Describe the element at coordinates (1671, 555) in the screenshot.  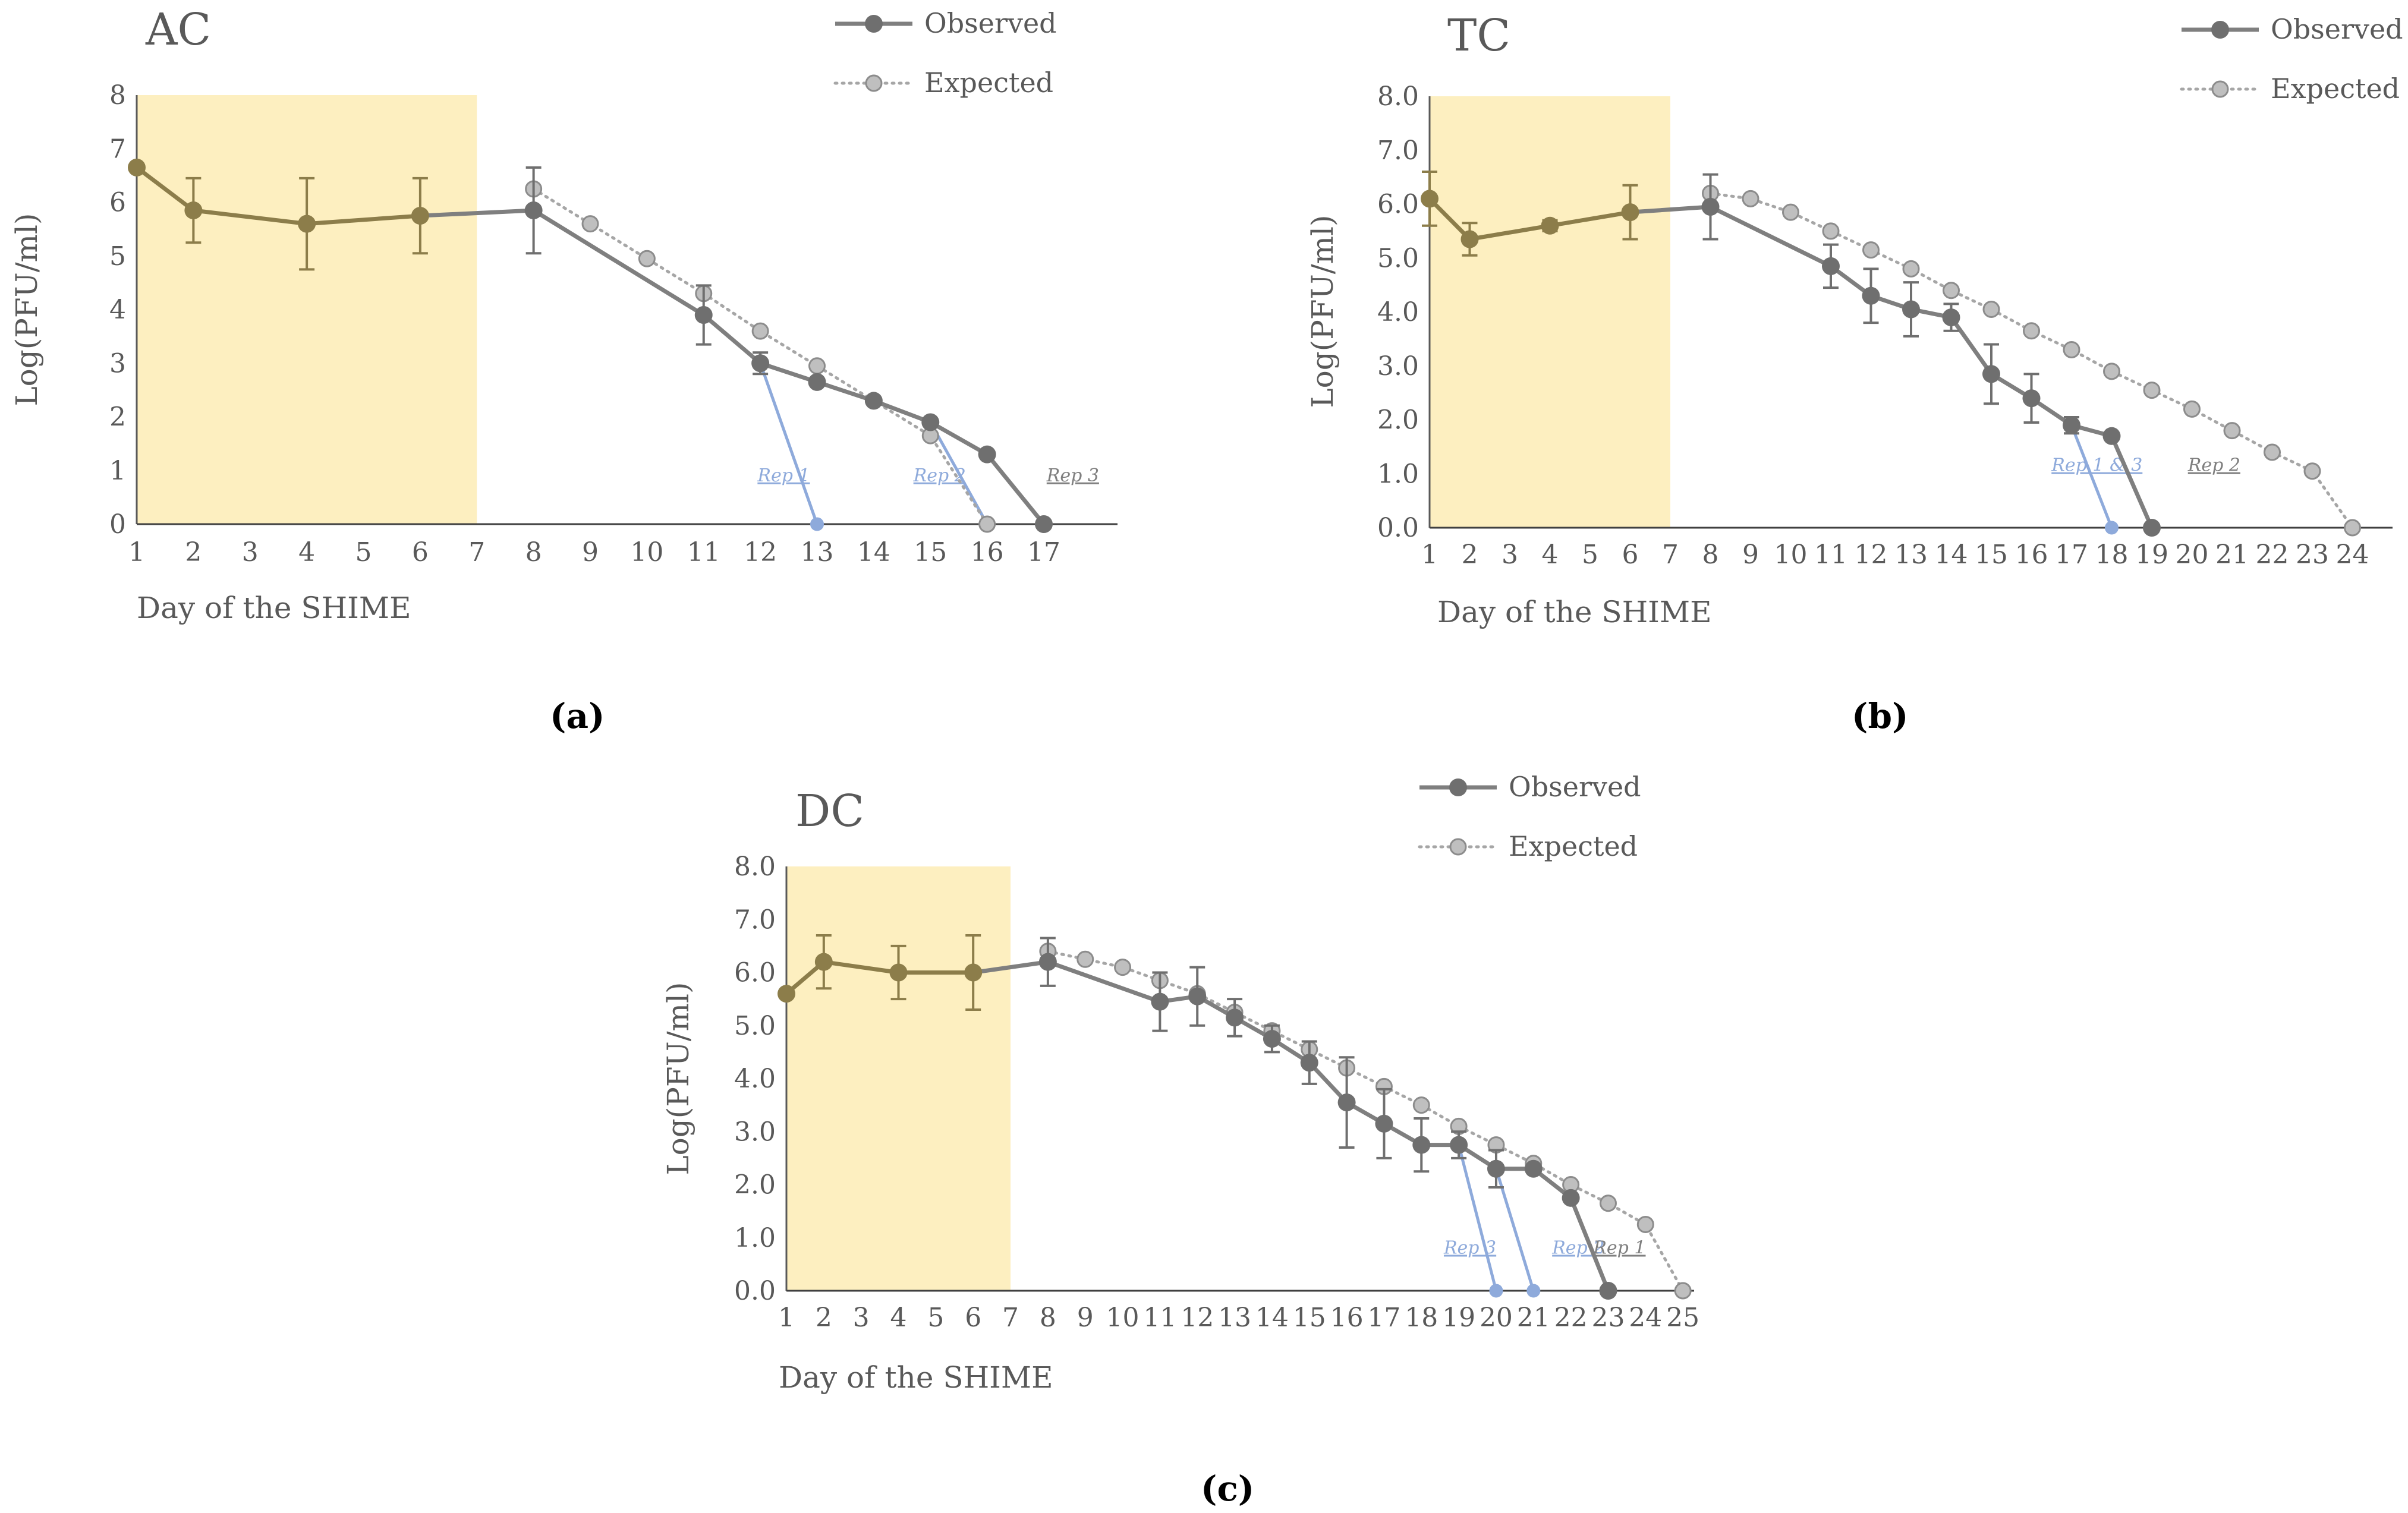
I see `x-tick-label: 7` at that location.